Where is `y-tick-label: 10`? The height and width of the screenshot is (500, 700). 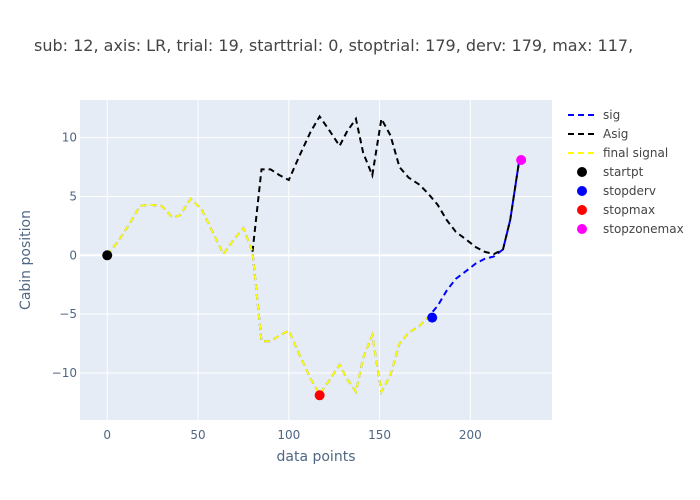
y-tick-label: 10 is located at coordinates (69, 138).